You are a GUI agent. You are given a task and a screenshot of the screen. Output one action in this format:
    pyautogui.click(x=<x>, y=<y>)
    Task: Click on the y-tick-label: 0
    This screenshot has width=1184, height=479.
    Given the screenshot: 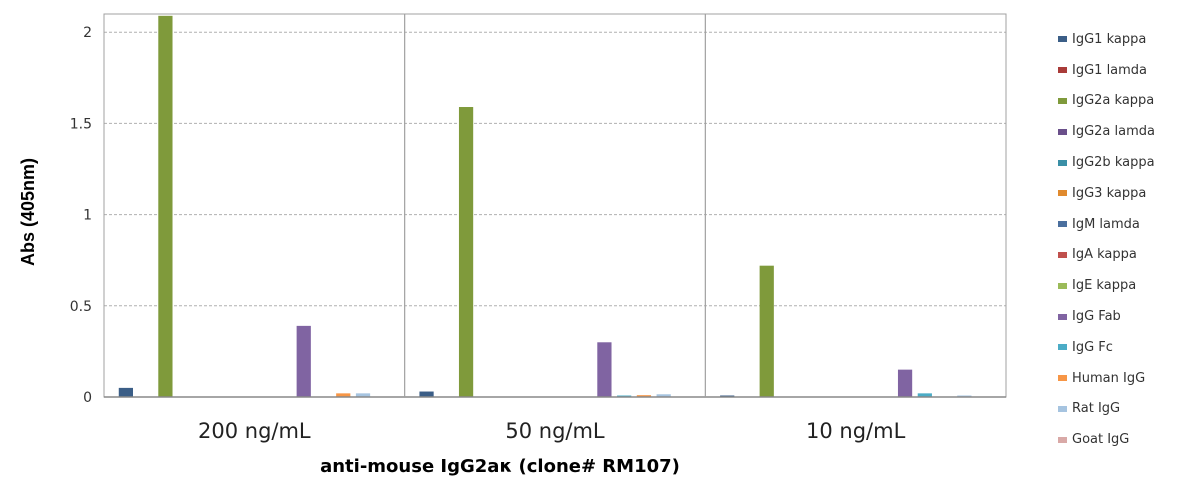 What is the action you would take?
    pyautogui.click(x=87, y=398)
    